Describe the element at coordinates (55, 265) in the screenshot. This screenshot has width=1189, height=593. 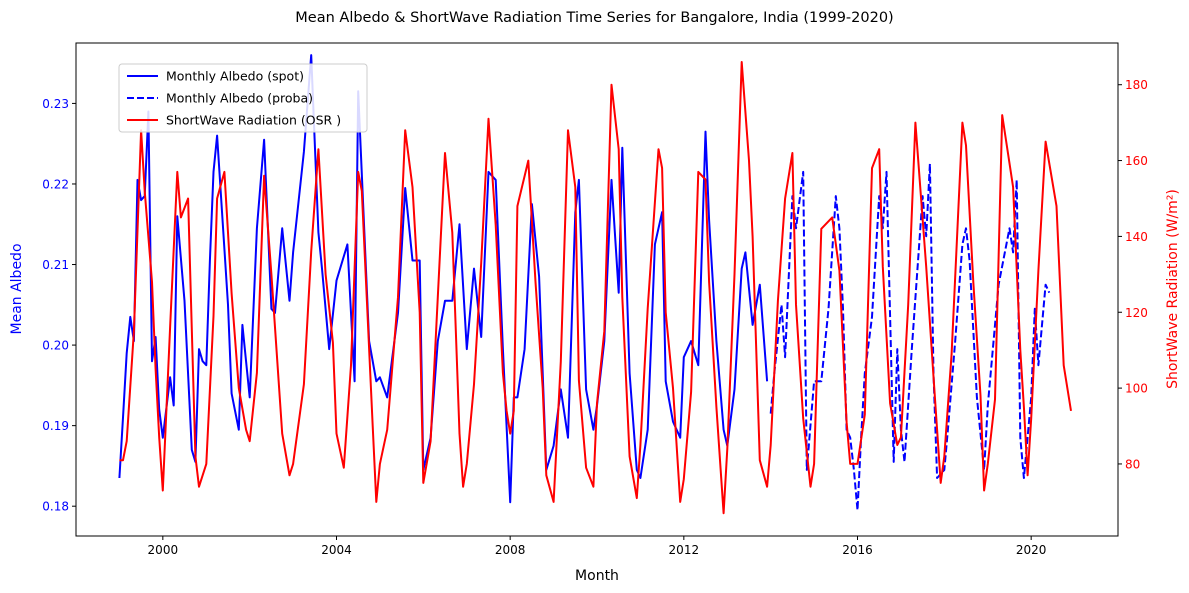
I see `y-left-tick-label-3: 0.21` at that location.